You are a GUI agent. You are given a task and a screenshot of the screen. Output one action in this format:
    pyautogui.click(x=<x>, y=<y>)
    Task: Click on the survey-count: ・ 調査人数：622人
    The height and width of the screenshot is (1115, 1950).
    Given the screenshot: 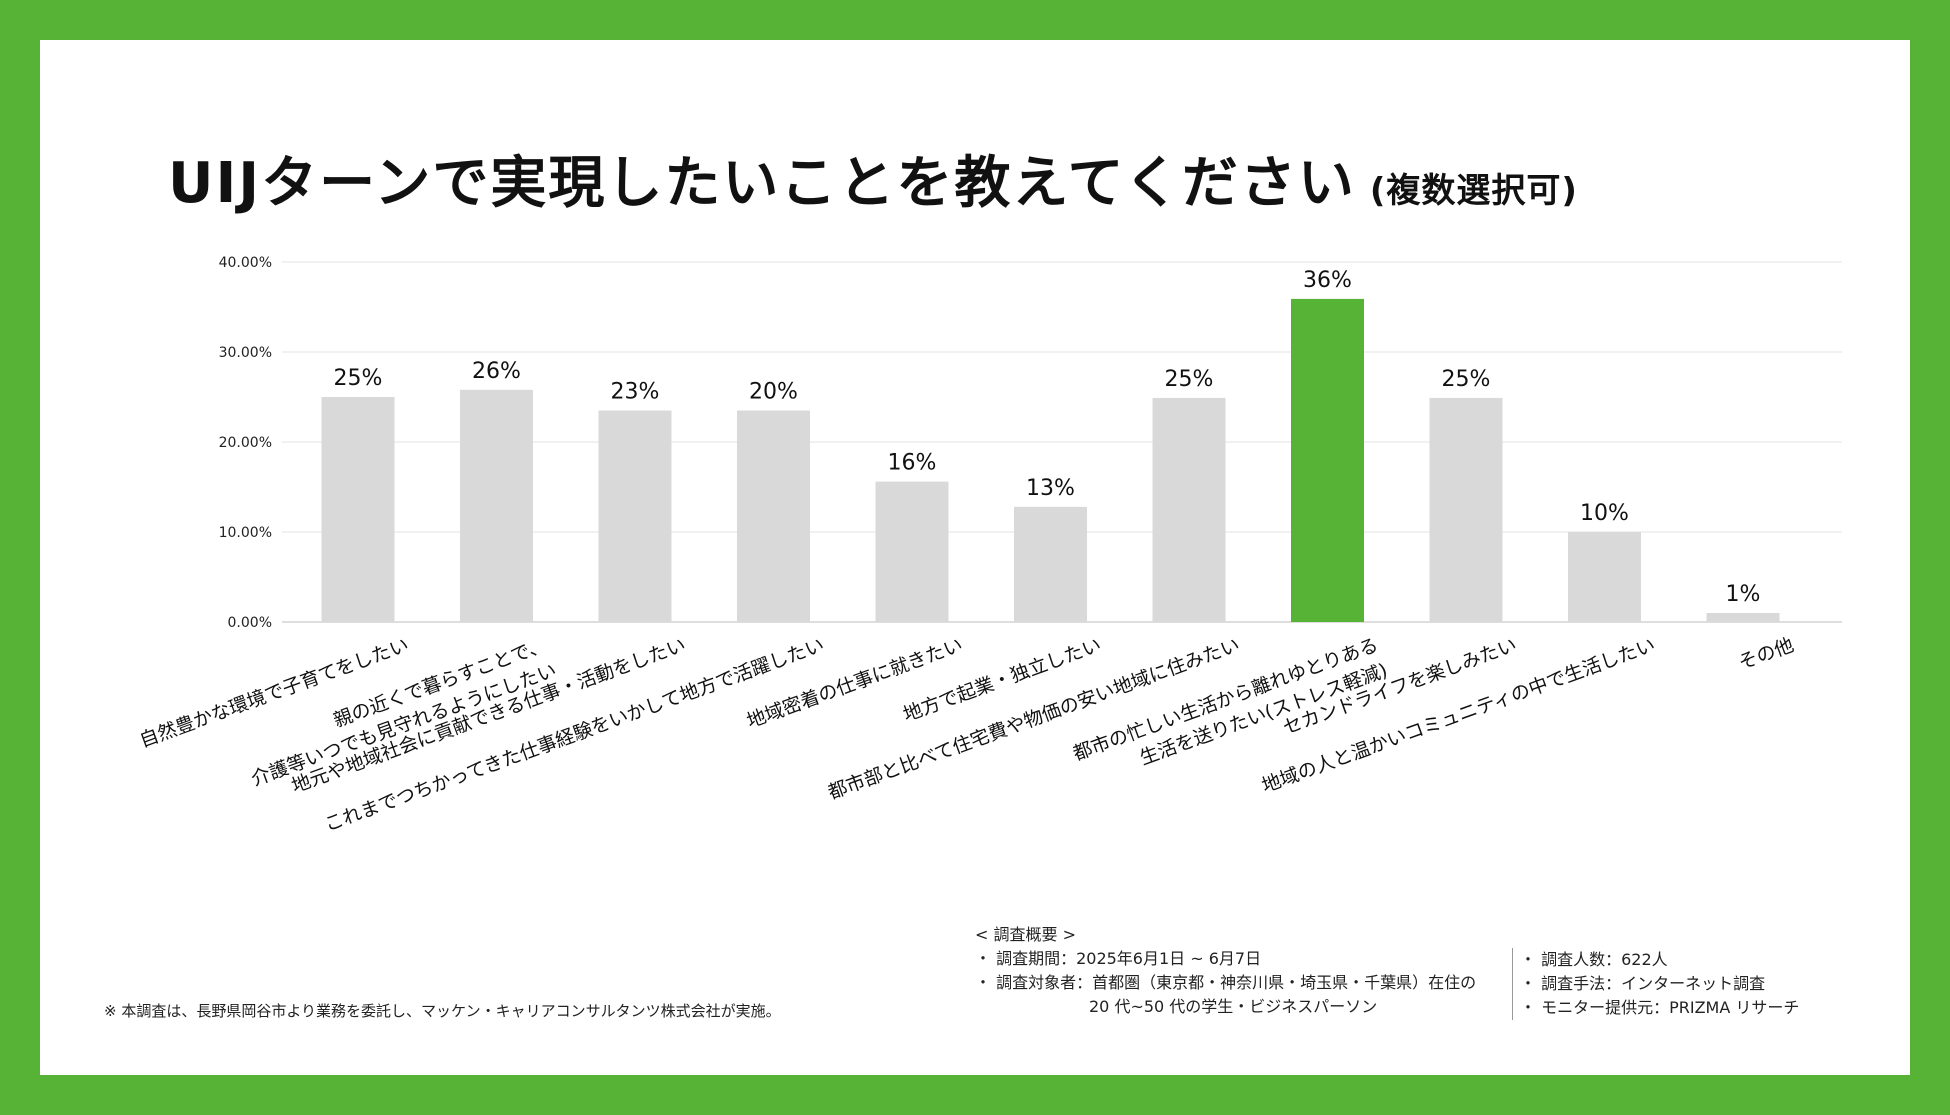 What is the action you would take?
    pyautogui.click(x=1594, y=959)
    